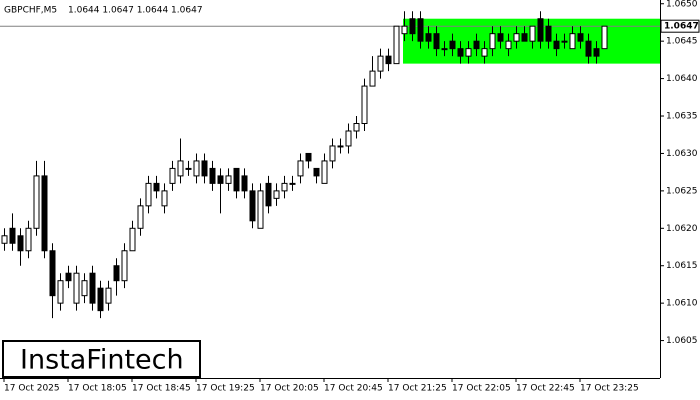  What do you see at coordinates (32, 389) in the screenshot?
I see `x-tick-label: 17 Oct 2025` at bounding box center [32, 389].